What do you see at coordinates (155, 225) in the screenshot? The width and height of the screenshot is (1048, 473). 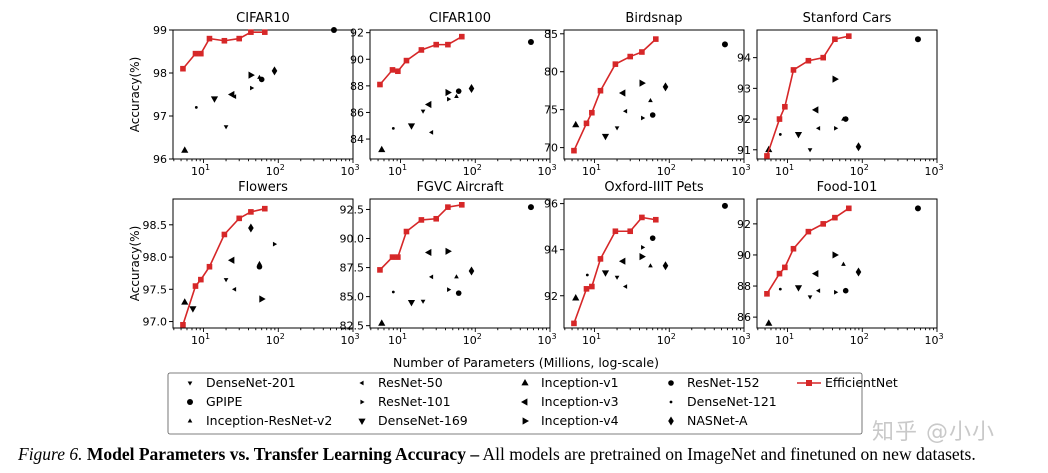 I see `y-tick-label: 98.5` at bounding box center [155, 225].